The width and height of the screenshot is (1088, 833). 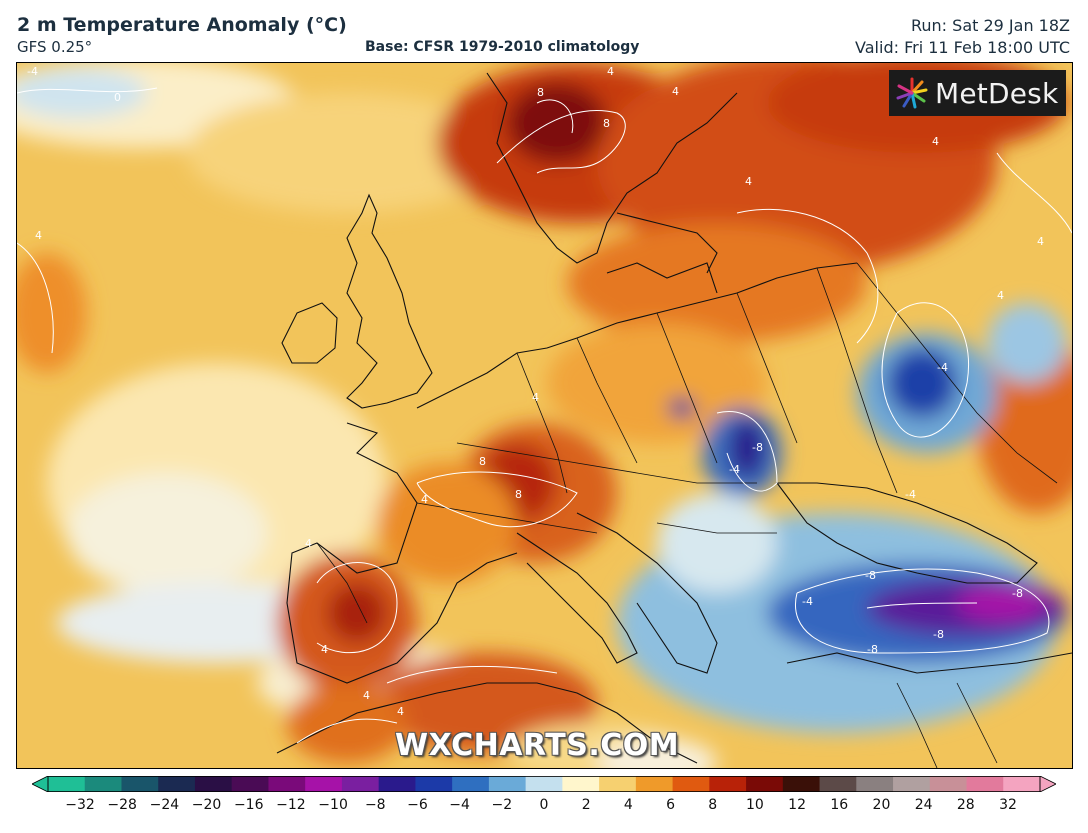 What do you see at coordinates (962, 47) in the screenshot?
I see `valid-time-label: Valid: Fri 11 Feb 18:00 UTC` at bounding box center [962, 47].